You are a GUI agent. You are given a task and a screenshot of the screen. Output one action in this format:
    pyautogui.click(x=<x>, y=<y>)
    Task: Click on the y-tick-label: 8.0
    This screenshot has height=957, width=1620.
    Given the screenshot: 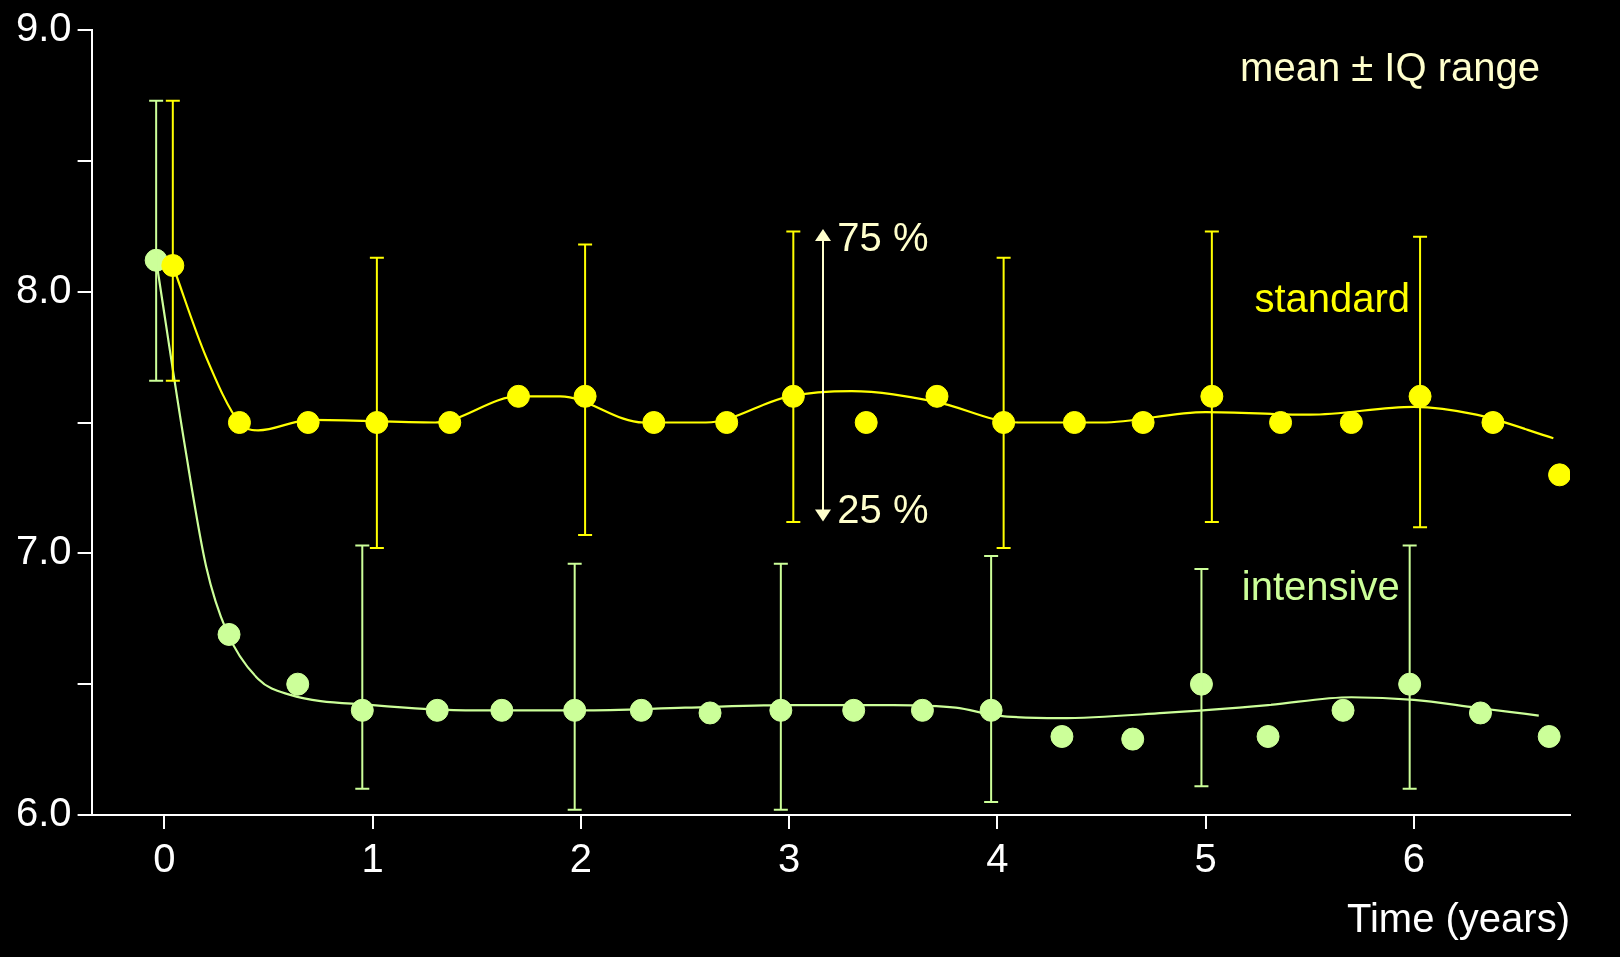 What is the action you would take?
    pyautogui.click(x=44, y=288)
    